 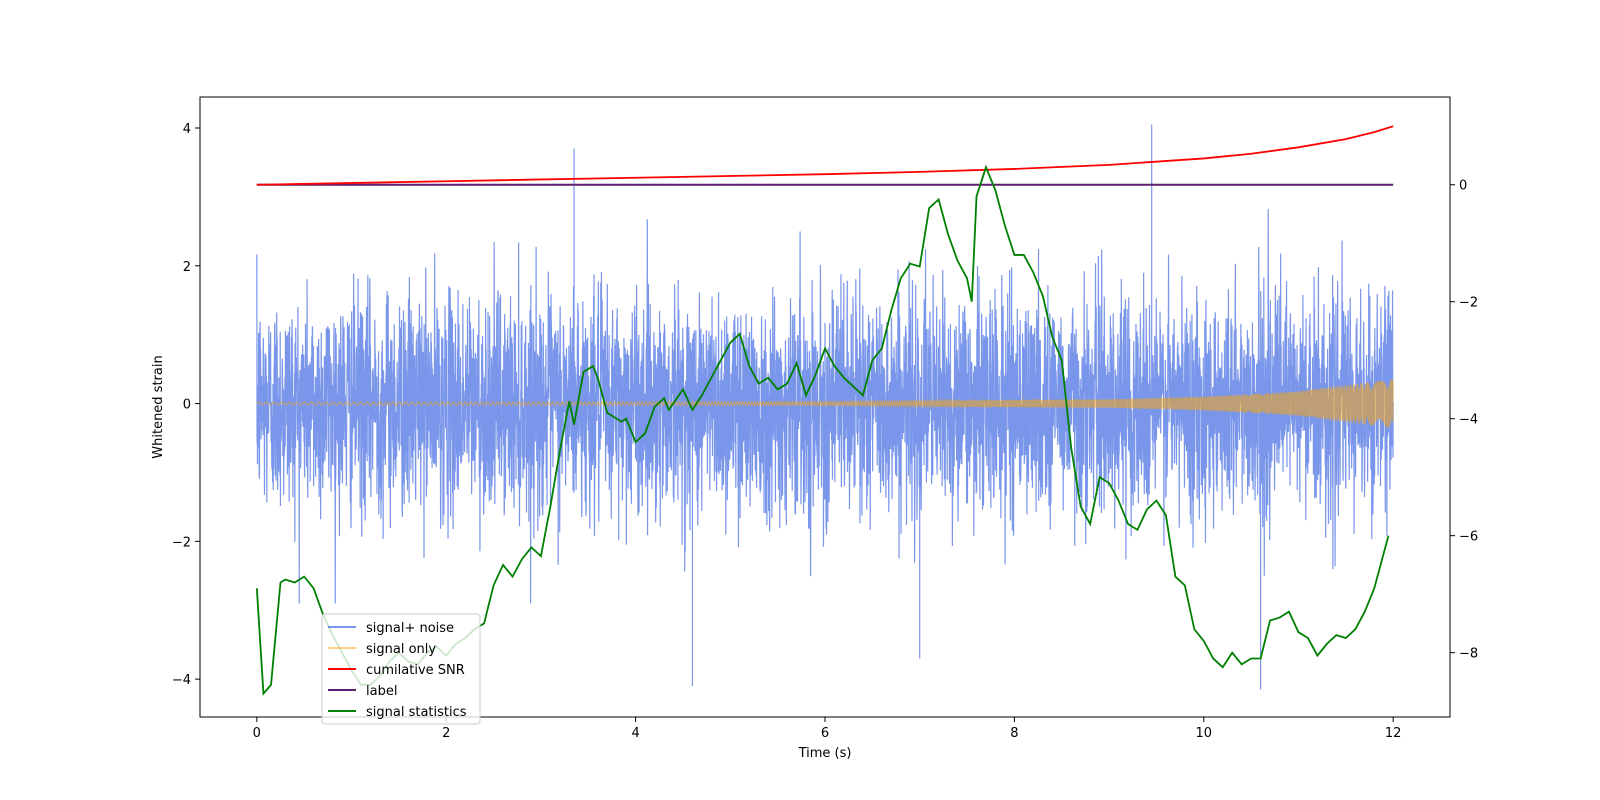 What do you see at coordinates (158, 406) in the screenshot?
I see `y-axis-label: Whitened strain` at bounding box center [158, 406].